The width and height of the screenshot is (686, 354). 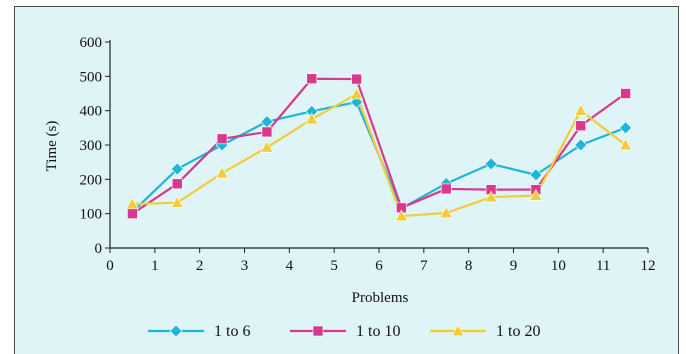 I want to click on legend-item-2: 1 to 10, so click(x=345, y=331).